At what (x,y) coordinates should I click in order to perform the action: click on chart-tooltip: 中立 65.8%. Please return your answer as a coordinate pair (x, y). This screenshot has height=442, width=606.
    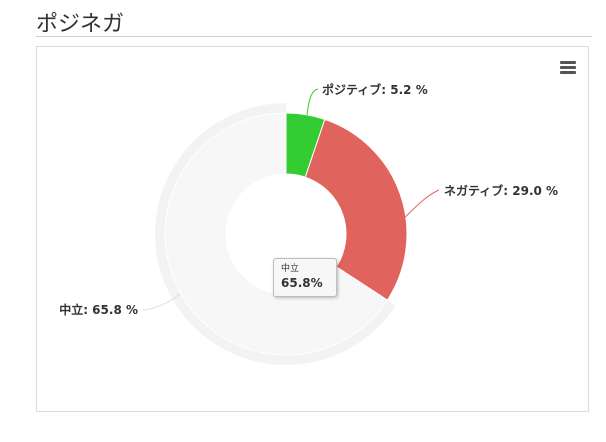
    Looking at the image, I should click on (305, 277).